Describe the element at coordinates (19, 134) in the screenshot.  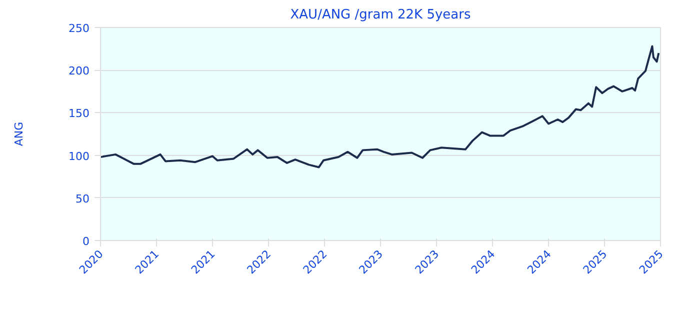
I see `y-axis-title: ANG` at that location.